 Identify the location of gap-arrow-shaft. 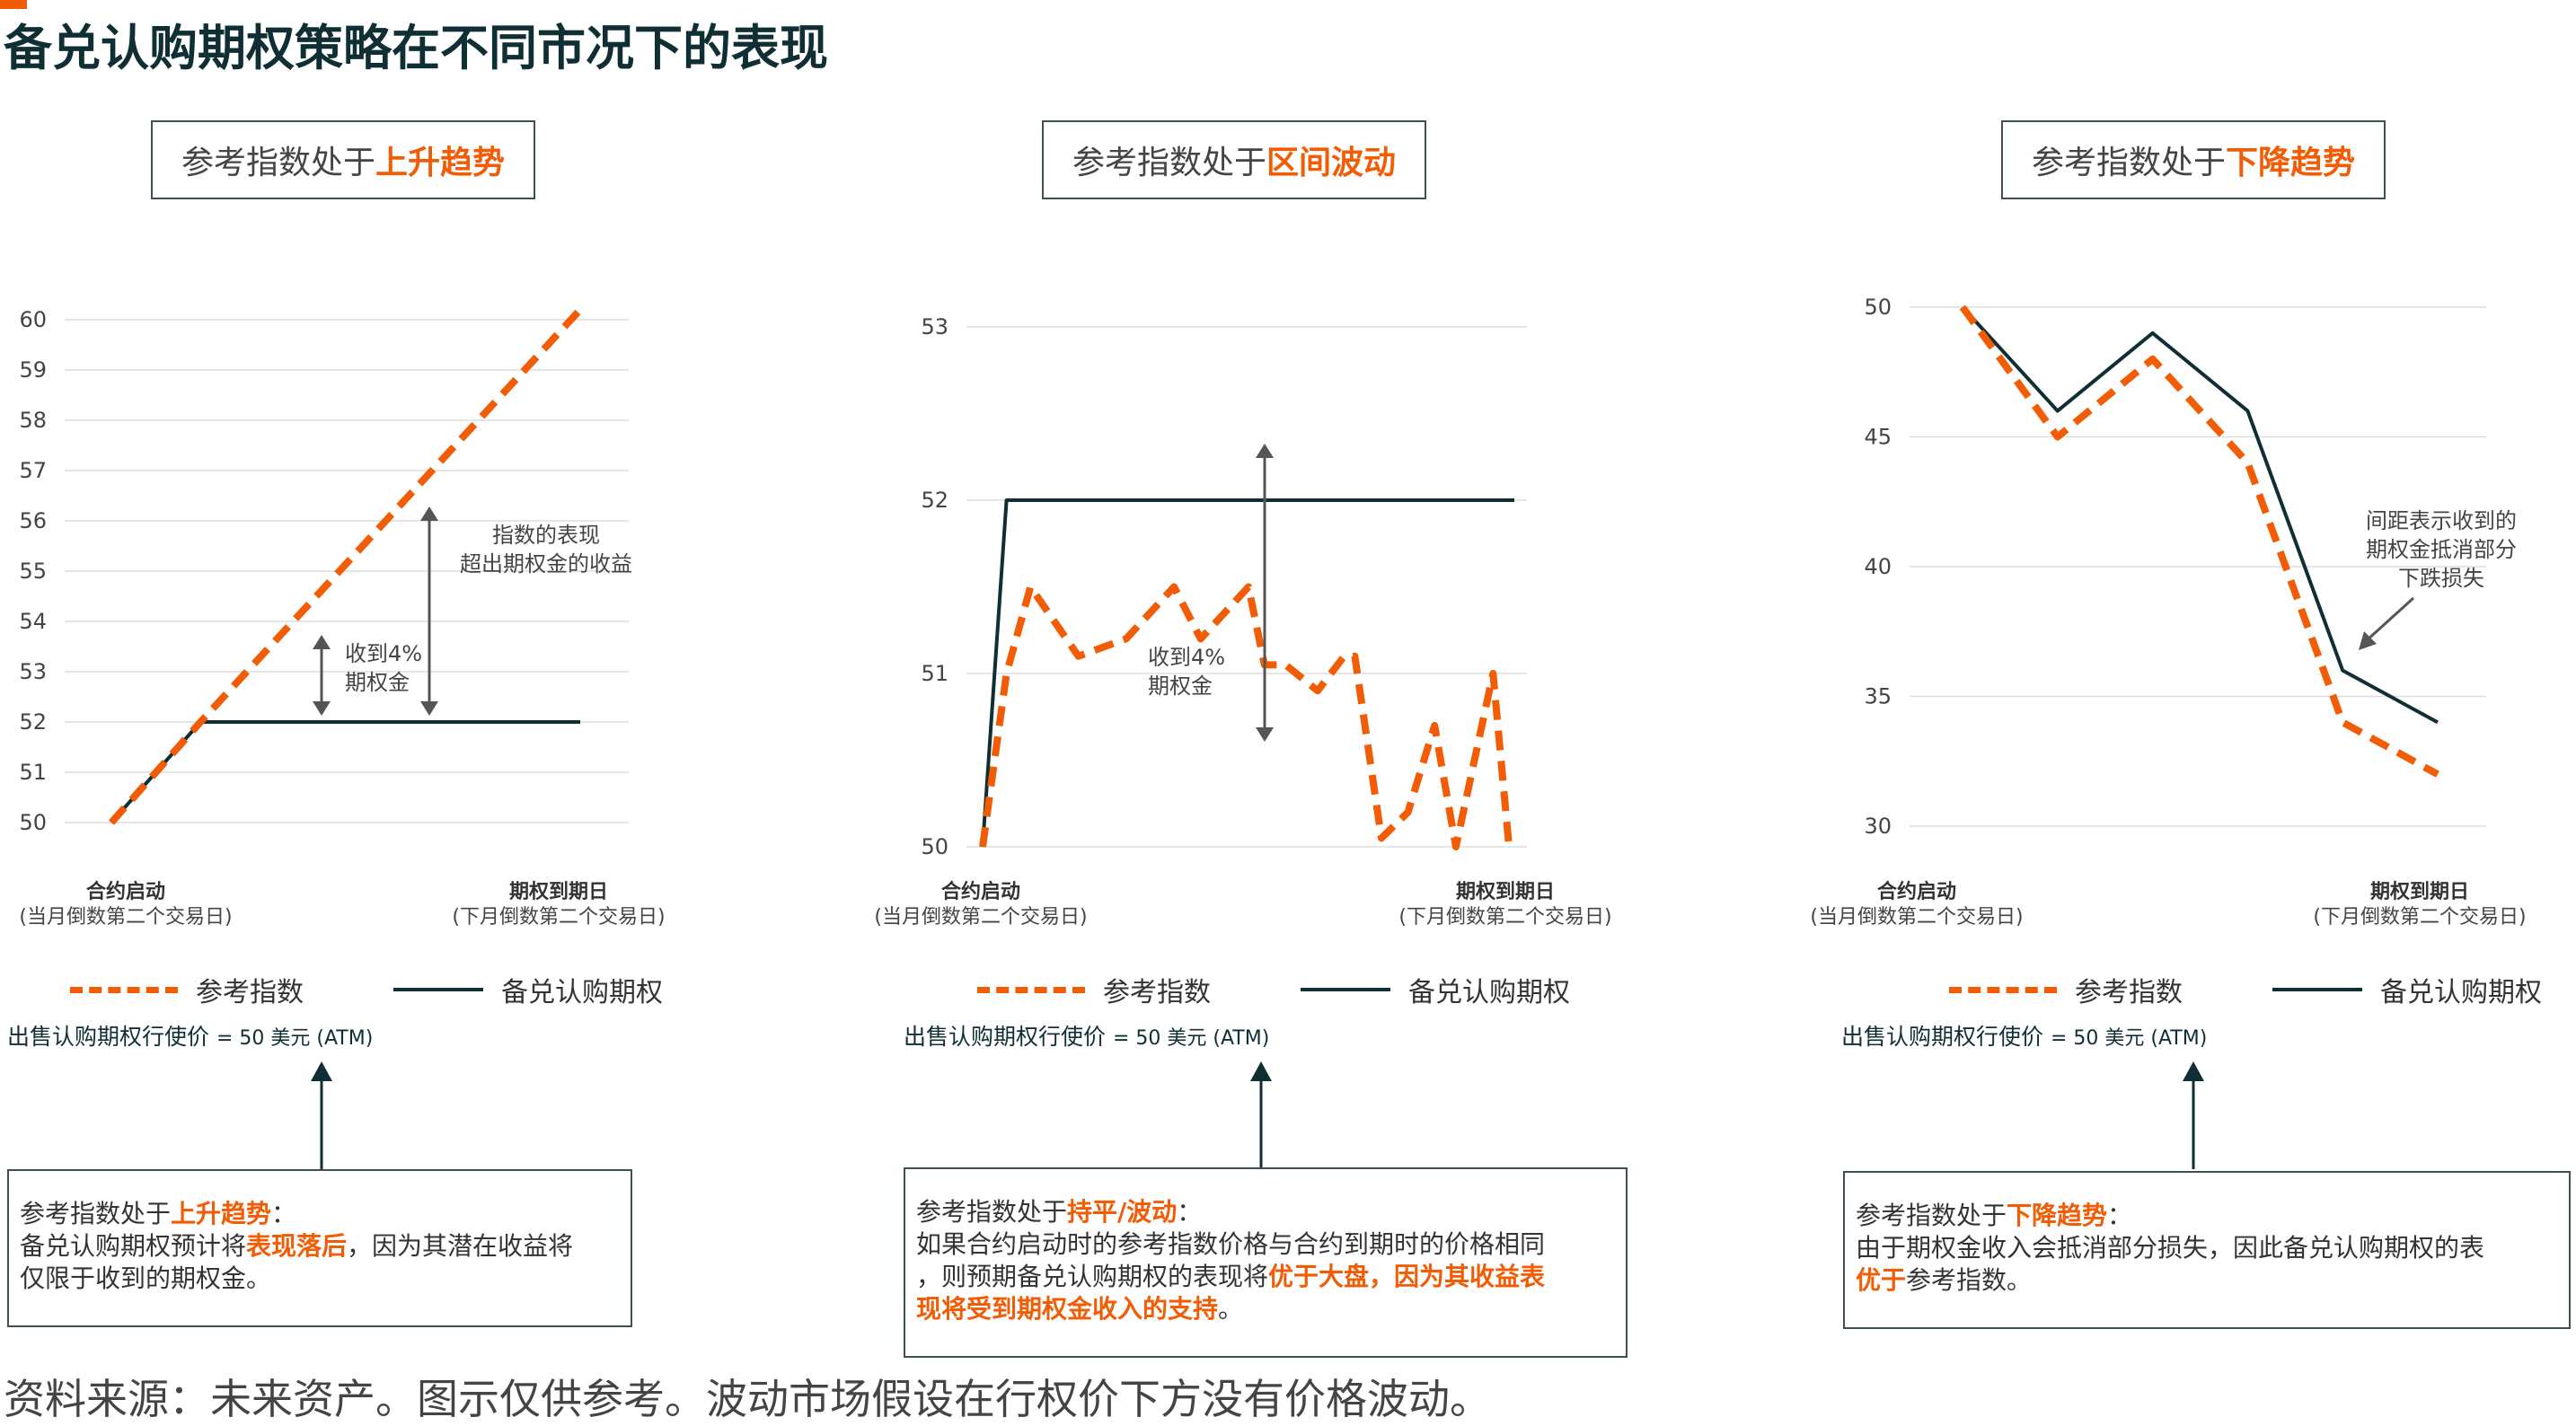
(2389, 619).